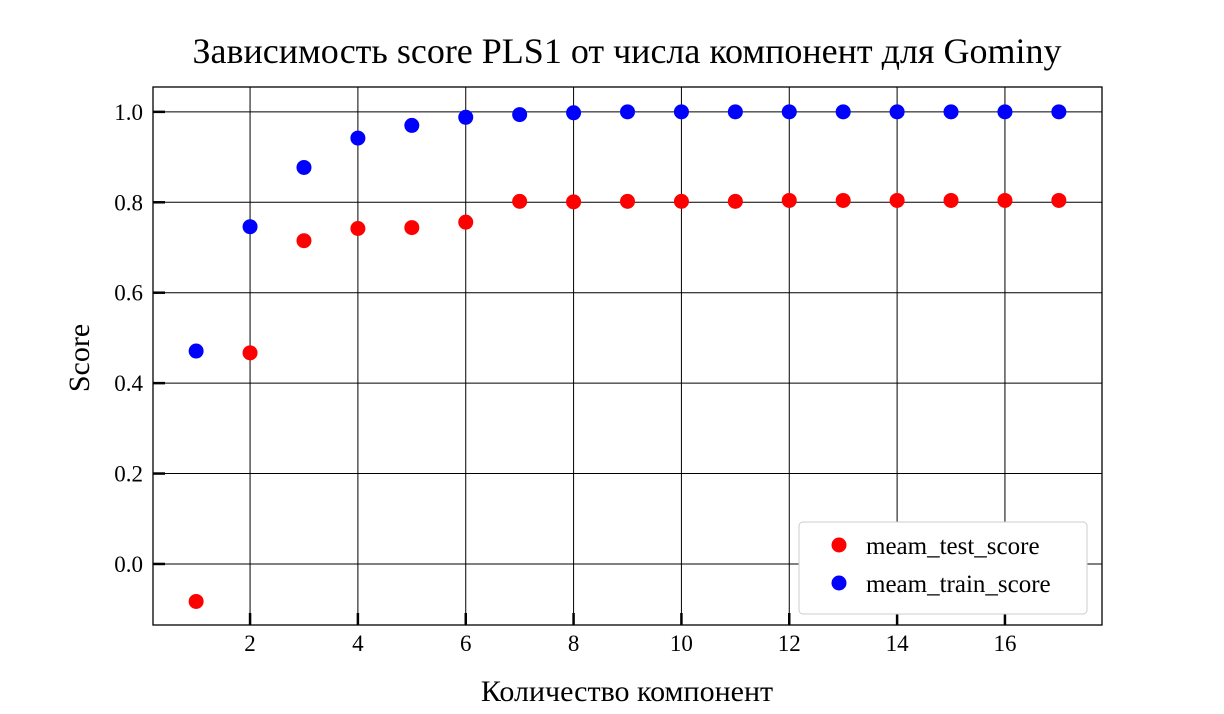 The width and height of the screenshot is (1224, 714). Describe the element at coordinates (250, 643) in the screenshot. I see `x-tick-label: 2` at that location.